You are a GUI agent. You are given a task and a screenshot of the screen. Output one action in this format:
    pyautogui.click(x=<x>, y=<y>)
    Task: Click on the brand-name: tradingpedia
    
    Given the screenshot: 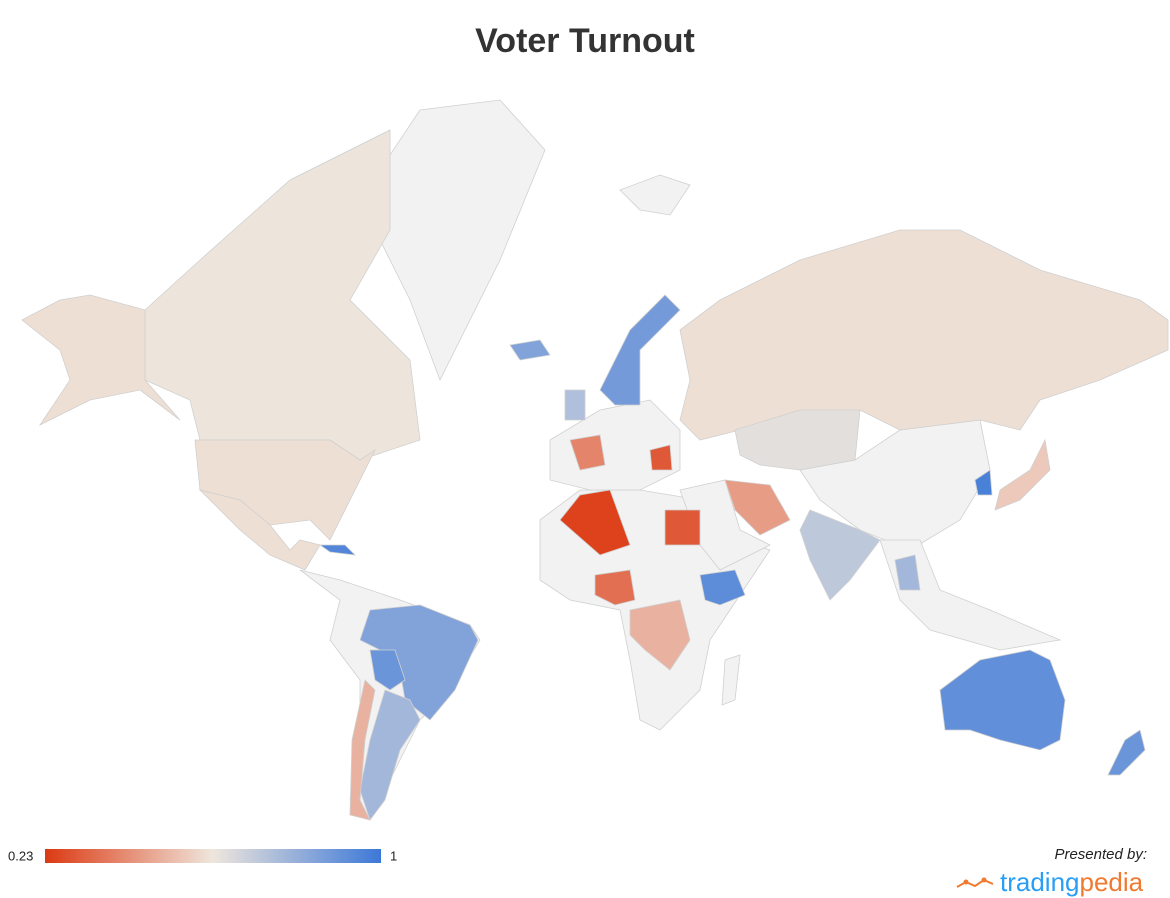 What is the action you would take?
    pyautogui.click(x=1072, y=882)
    